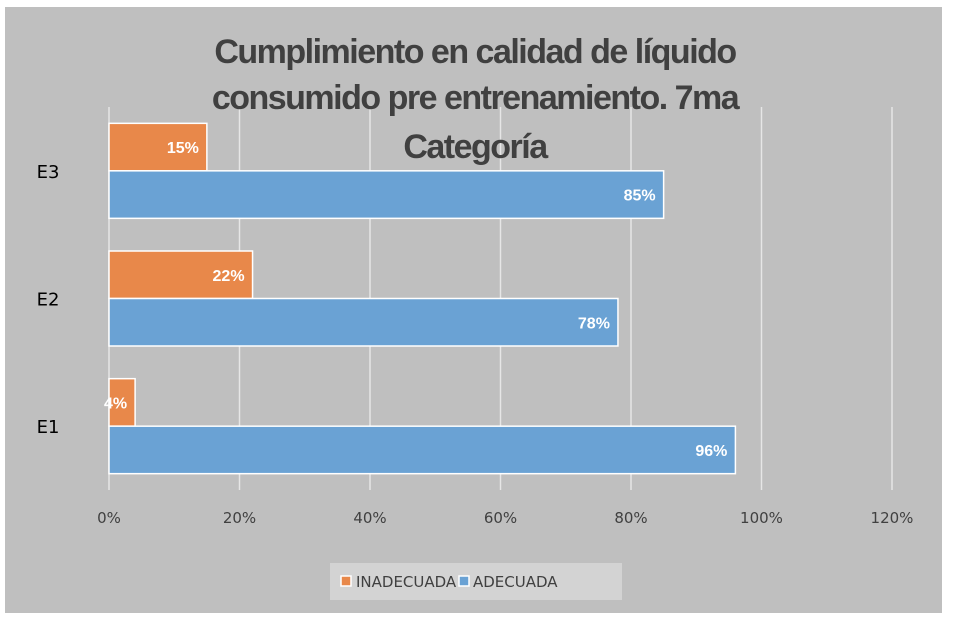 The image size is (954, 626). I want to click on x-tick-label: 80%, so click(630, 518).